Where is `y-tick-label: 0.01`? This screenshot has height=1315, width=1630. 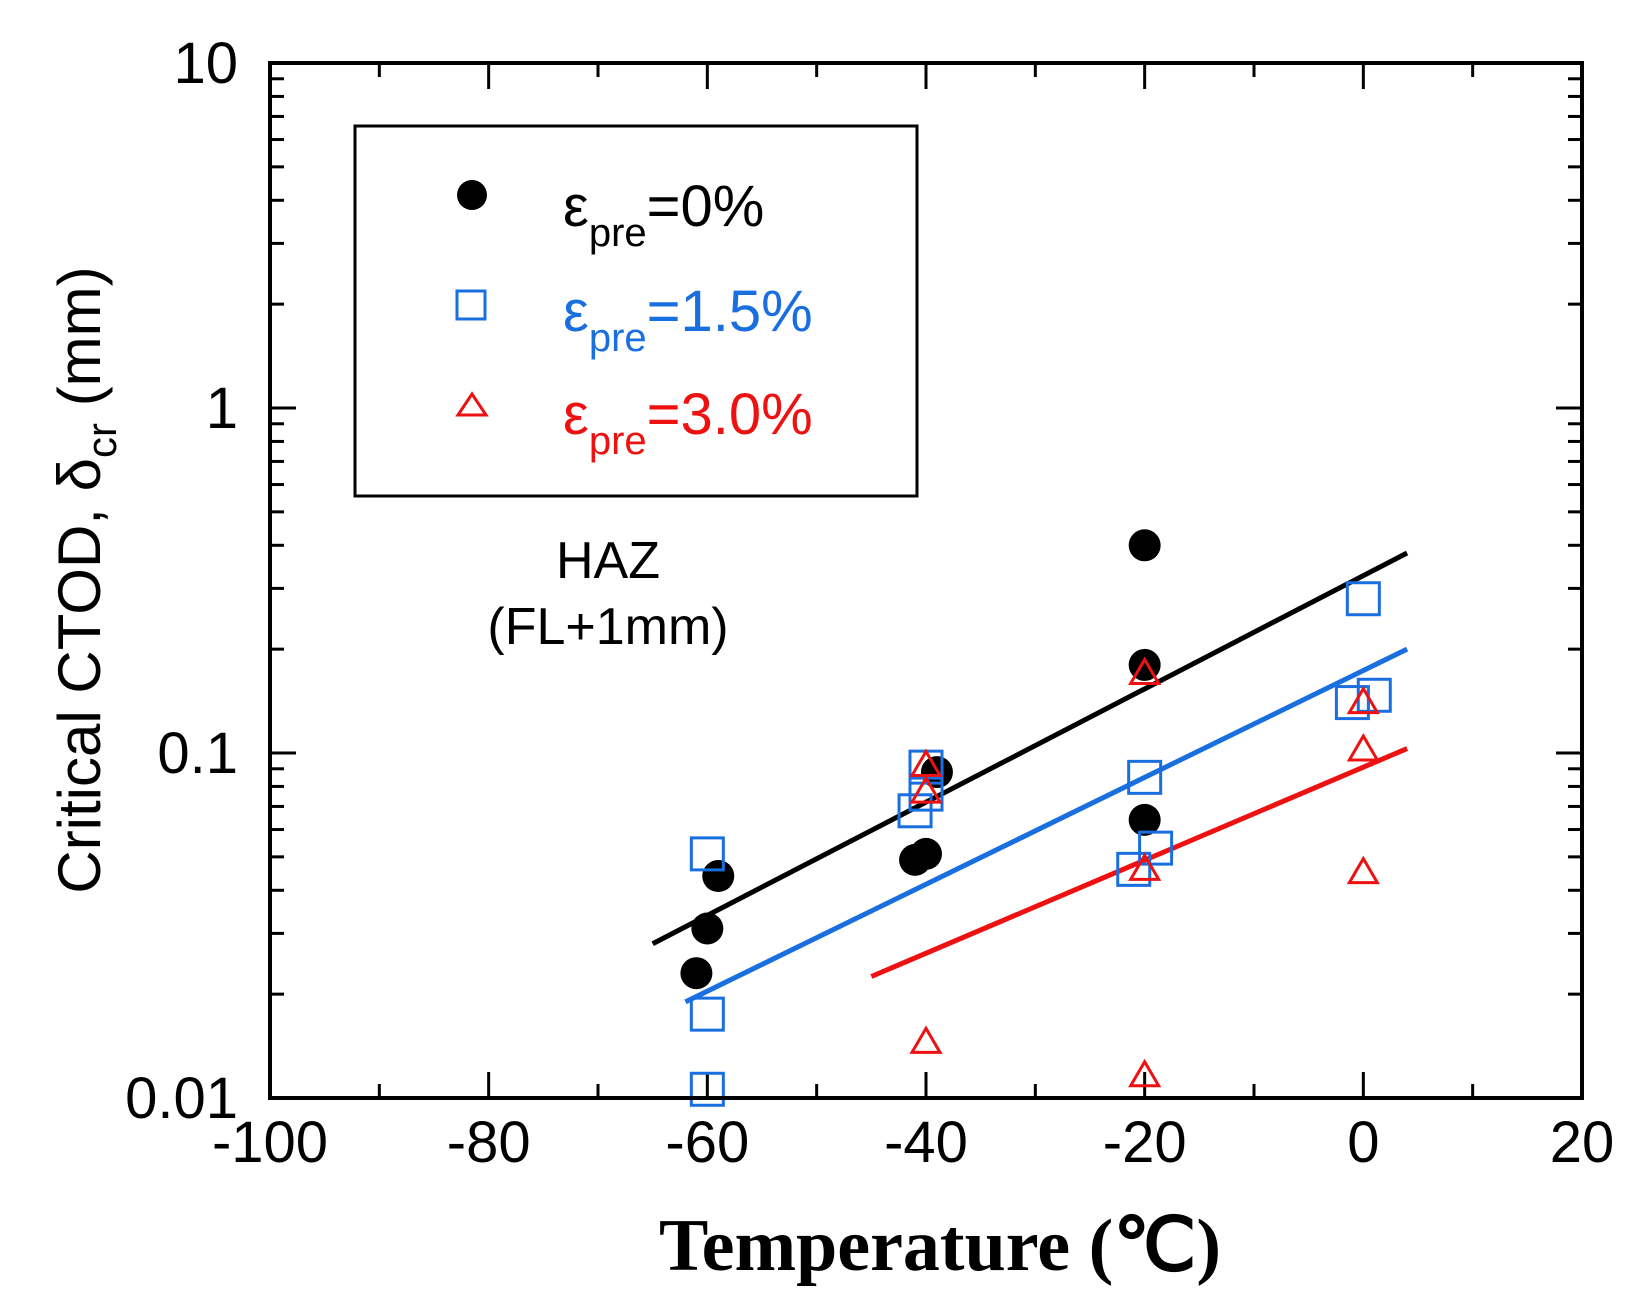 y-tick-label: 0.01 is located at coordinates (181, 1098).